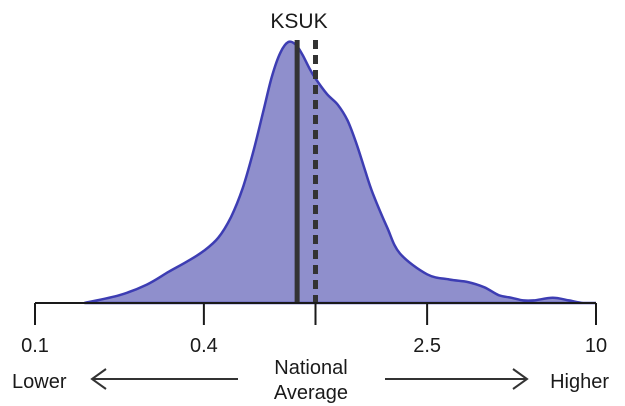 The width and height of the screenshot is (625, 406). What do you see at coordinates (298, 21) in the screenshot?
I see `chart-title: KSUK` at bounding box center [298, 21].